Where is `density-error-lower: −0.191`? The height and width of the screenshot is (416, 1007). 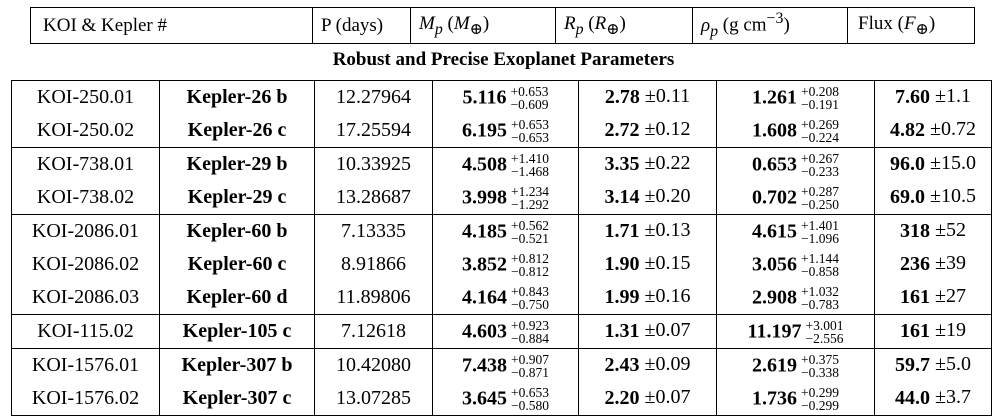
density-error-lower: −0.191 is located at coordinates (820, 104).